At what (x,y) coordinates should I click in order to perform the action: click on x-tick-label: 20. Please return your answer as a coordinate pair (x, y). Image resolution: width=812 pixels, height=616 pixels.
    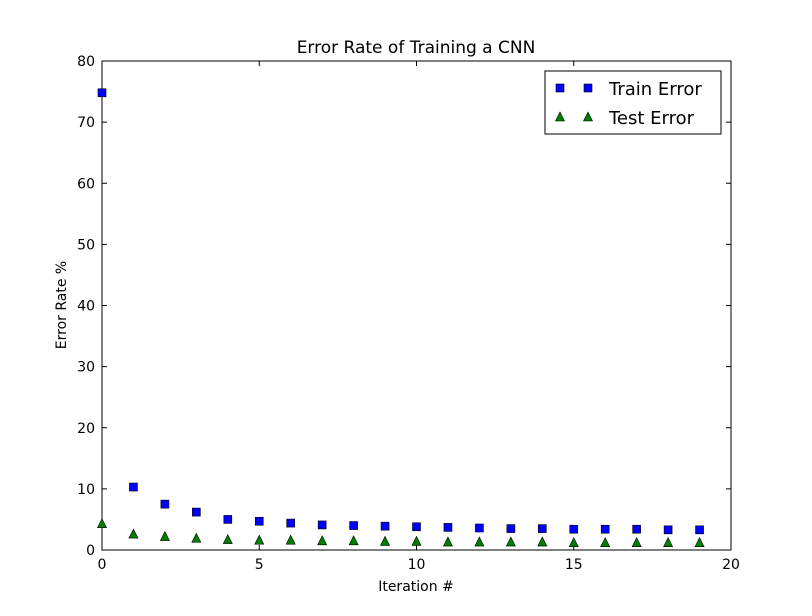
    Looking at the image, I should click on (731, 565).